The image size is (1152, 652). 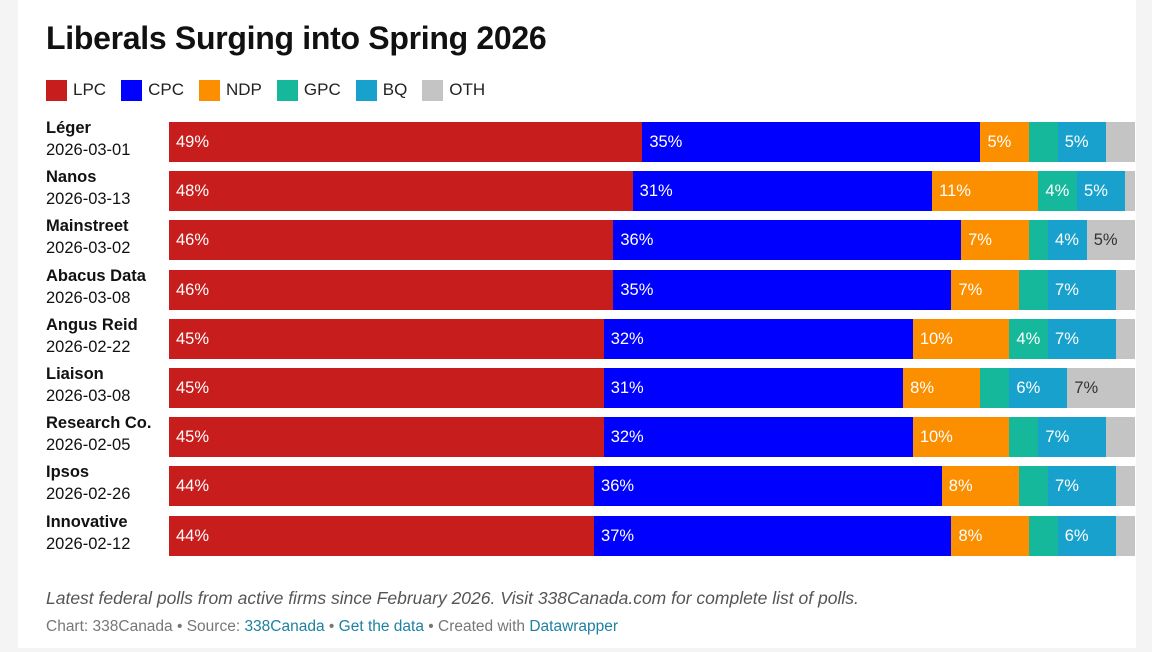 I want to click on poll-date-label: 2026-03-01, so click(x=88, y=150).